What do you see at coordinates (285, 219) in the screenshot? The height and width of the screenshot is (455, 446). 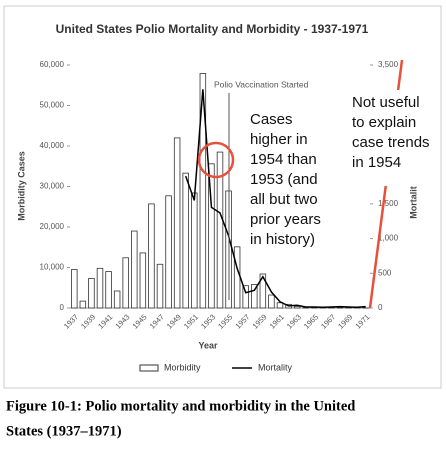 I see `annotation: prior years` at bounding box center [285, 219].